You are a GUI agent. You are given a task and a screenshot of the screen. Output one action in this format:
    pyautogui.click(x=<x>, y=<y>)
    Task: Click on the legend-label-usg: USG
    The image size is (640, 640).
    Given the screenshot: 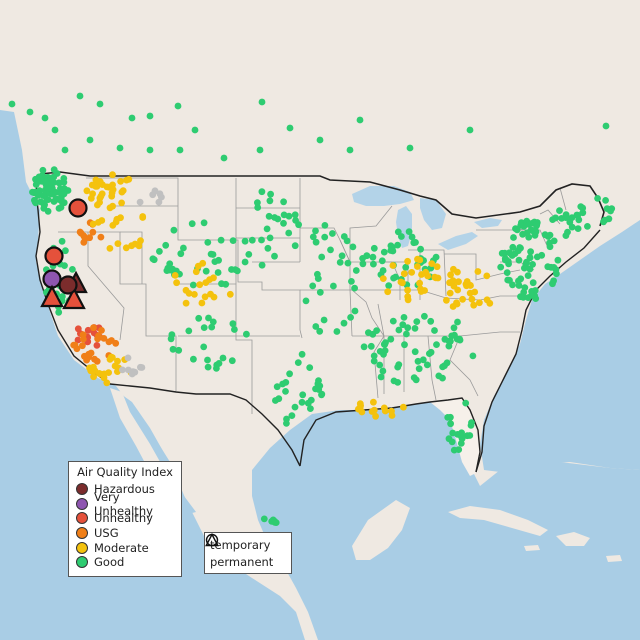 What is the action you would take?
    pyautogui.click(x=106, y=533)
    